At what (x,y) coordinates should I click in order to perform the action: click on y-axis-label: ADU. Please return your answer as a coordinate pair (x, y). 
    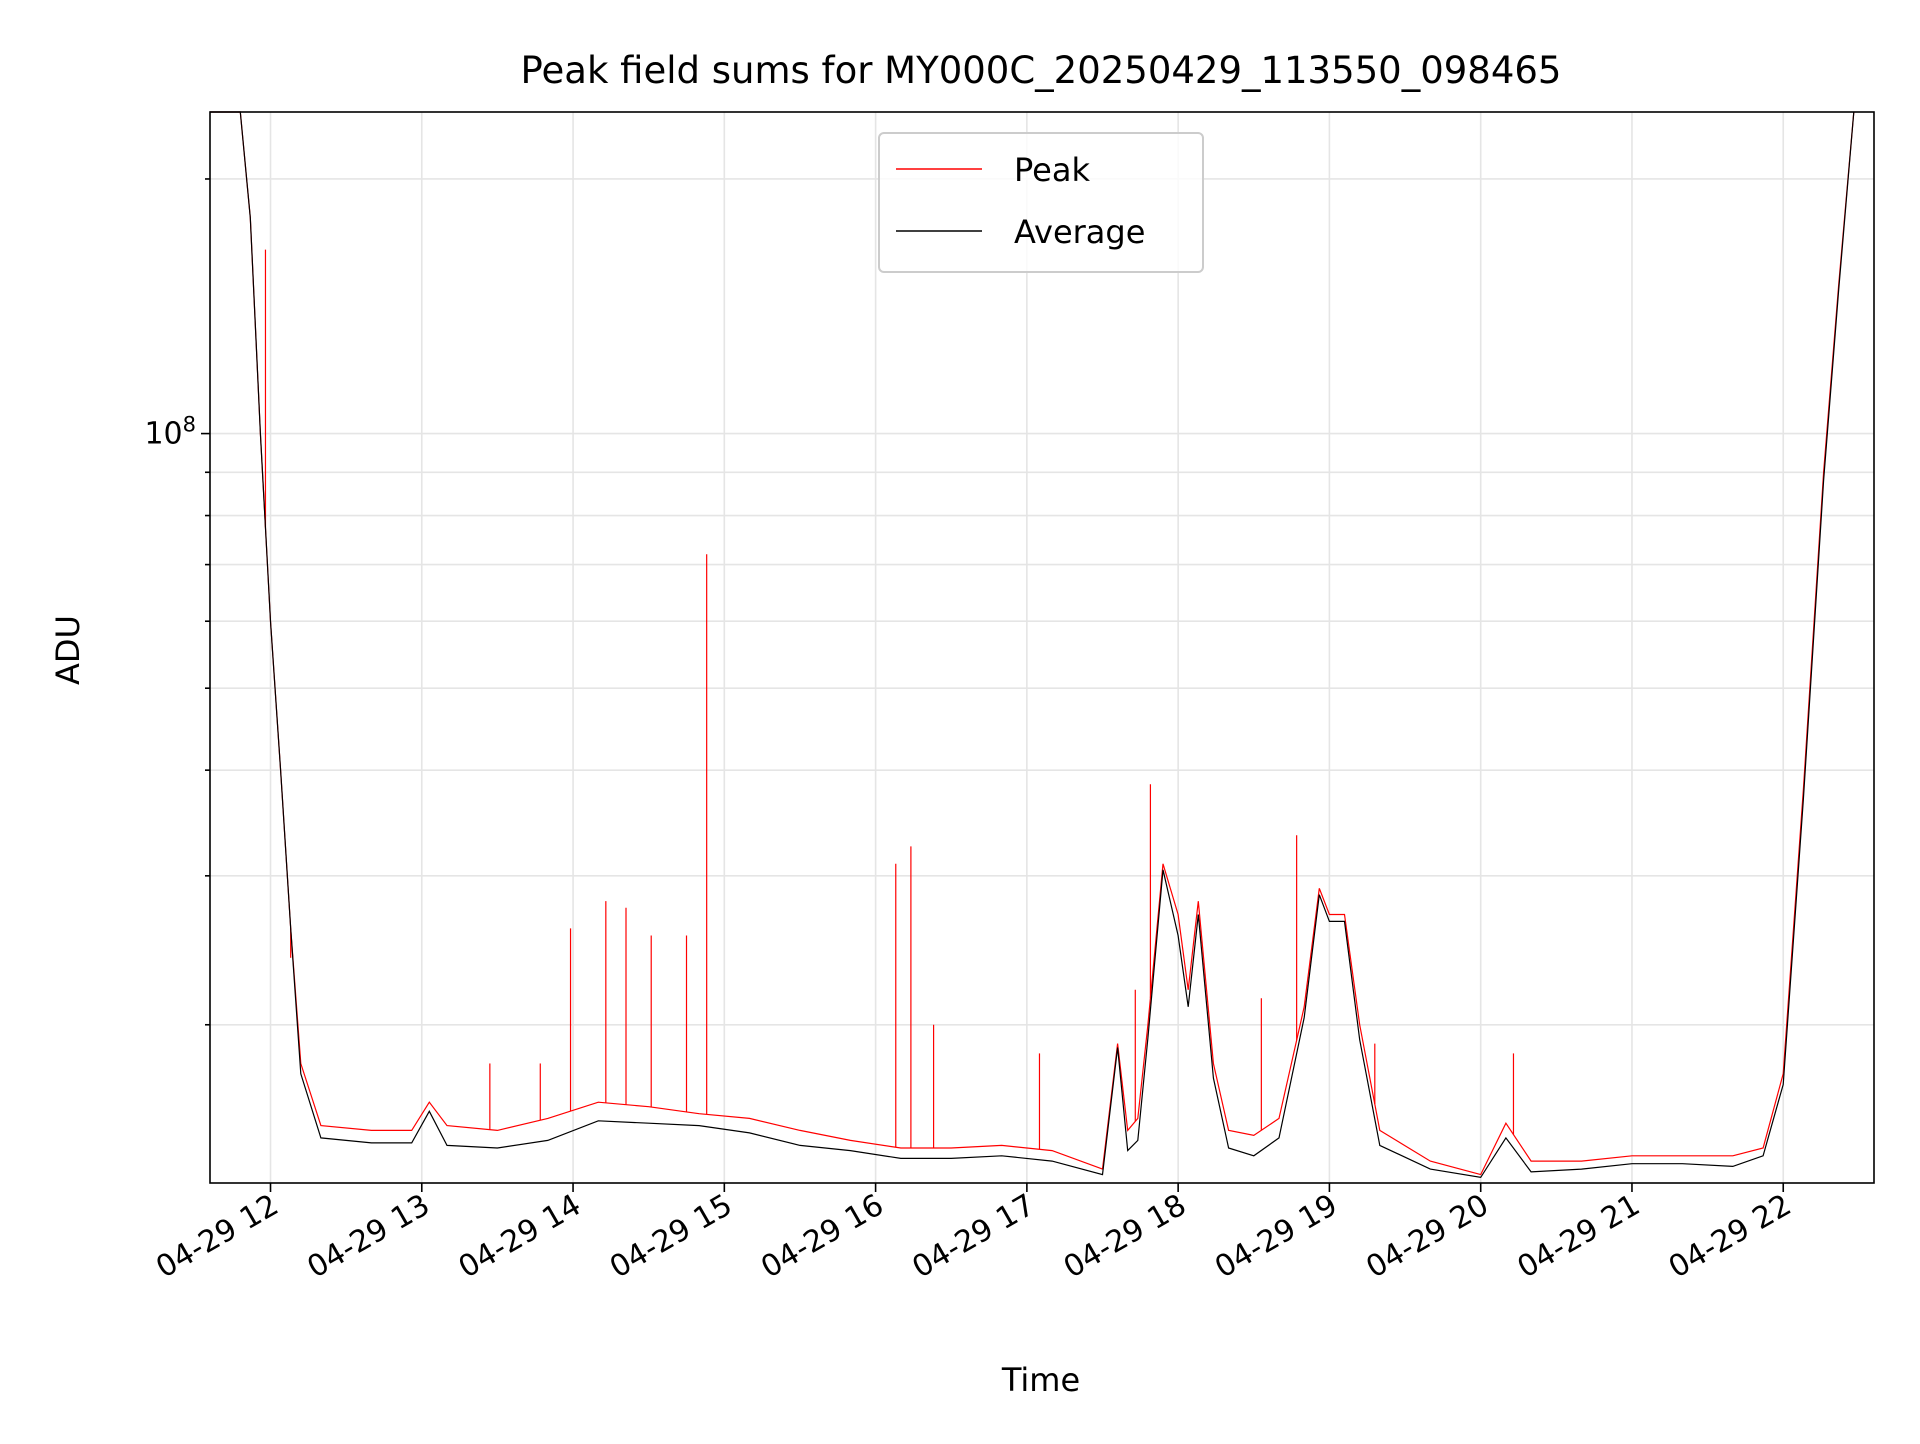
    Looking at the image, I should click on (68, 650).